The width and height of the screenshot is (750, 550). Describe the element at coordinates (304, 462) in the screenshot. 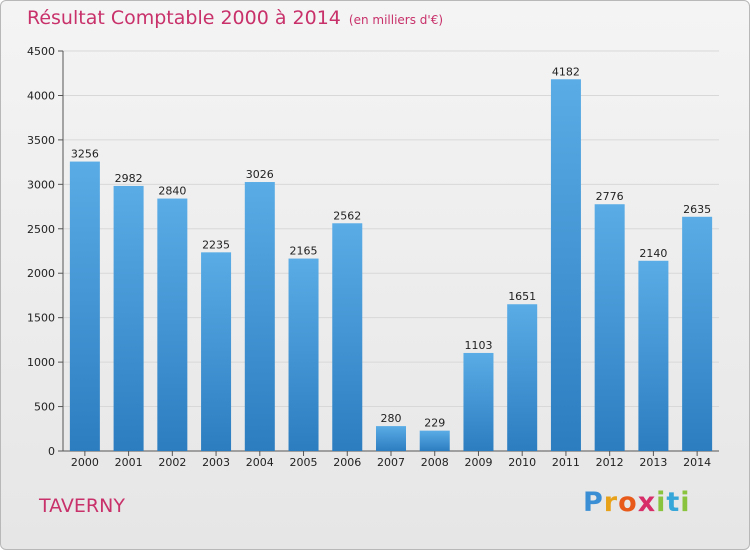

I see `x-tick-label-2005: 2005` at that location.